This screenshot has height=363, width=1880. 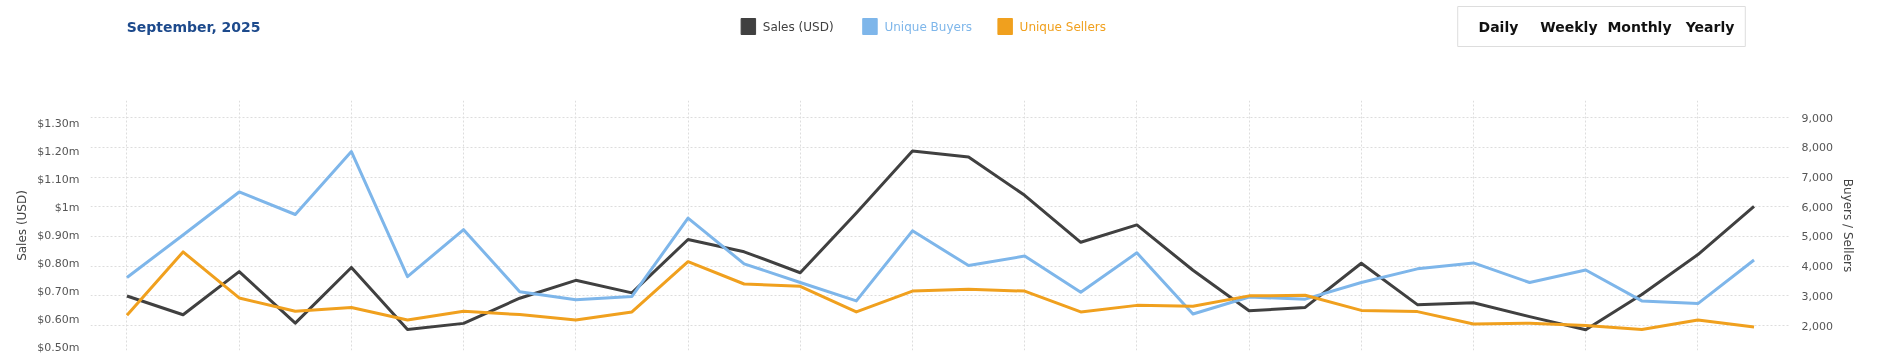 I want to click on y-tick-label: $0.70m, so click(x=58, y=292).